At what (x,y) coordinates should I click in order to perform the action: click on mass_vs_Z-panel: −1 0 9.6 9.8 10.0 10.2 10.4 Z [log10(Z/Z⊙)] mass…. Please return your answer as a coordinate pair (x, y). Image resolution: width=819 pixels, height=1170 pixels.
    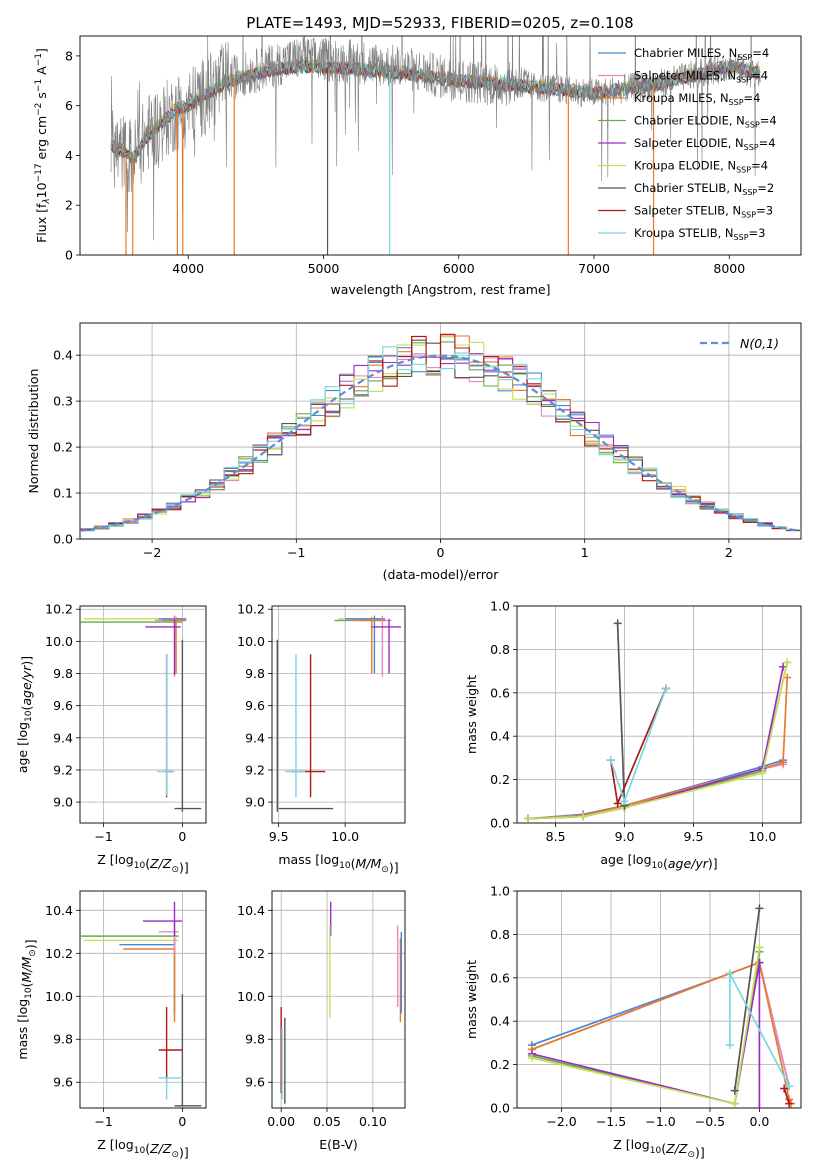
    Looking at the image, I should click on (111, 1025).